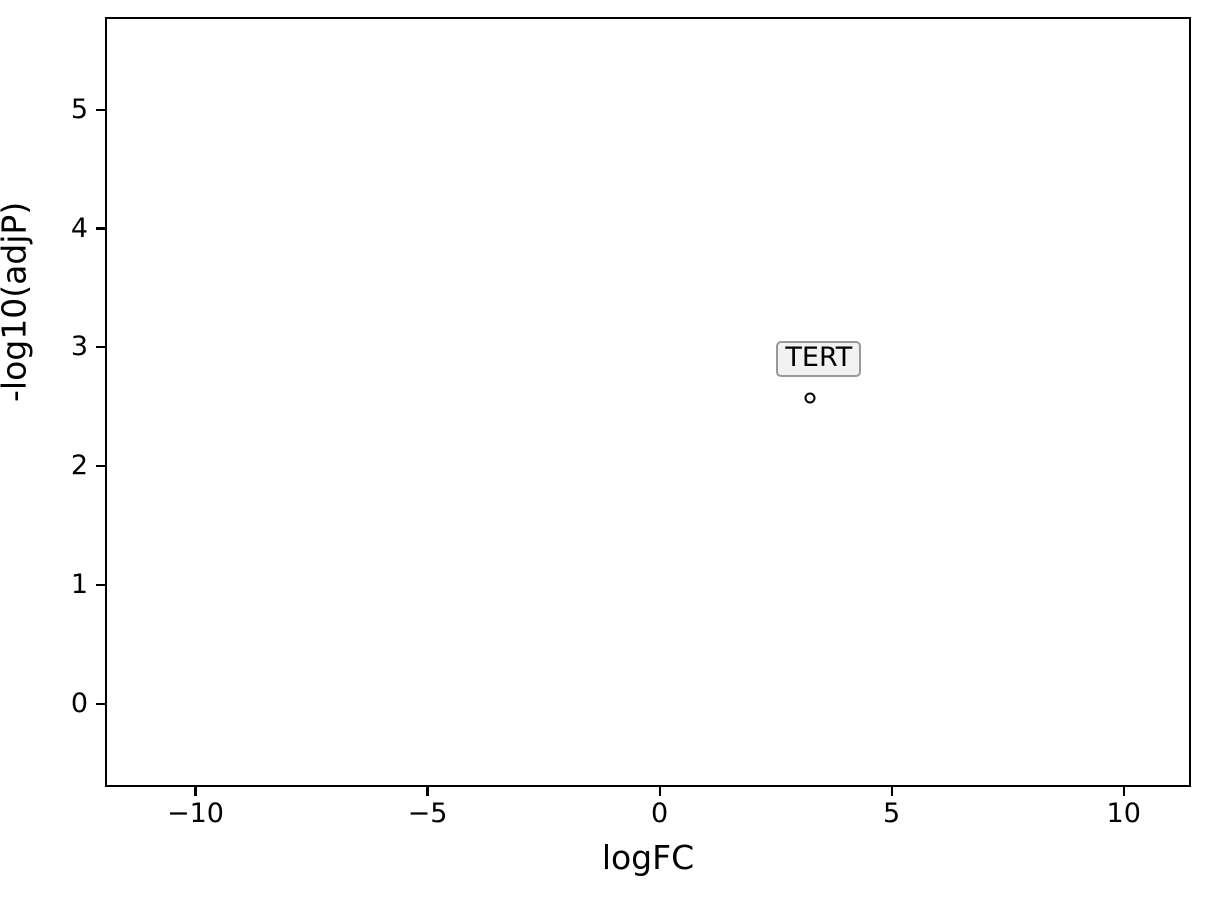  What do you see at coordinates (819, 358) in the screenshot?
I see `gene-annotation-label: TERT` at bounding box center [819, 358].